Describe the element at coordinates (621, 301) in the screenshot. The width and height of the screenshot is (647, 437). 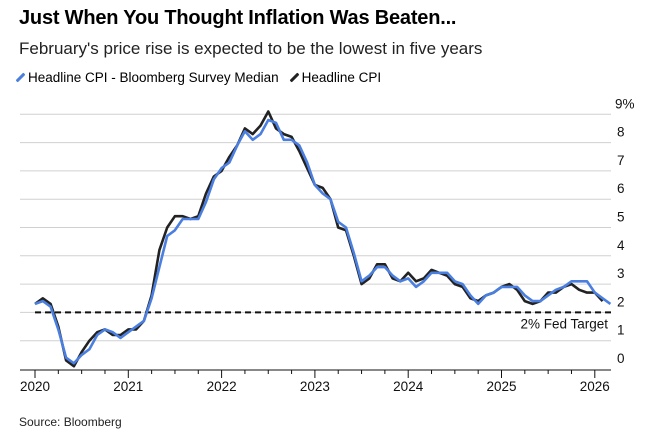
I see `y-tick-label: 2` at that location.